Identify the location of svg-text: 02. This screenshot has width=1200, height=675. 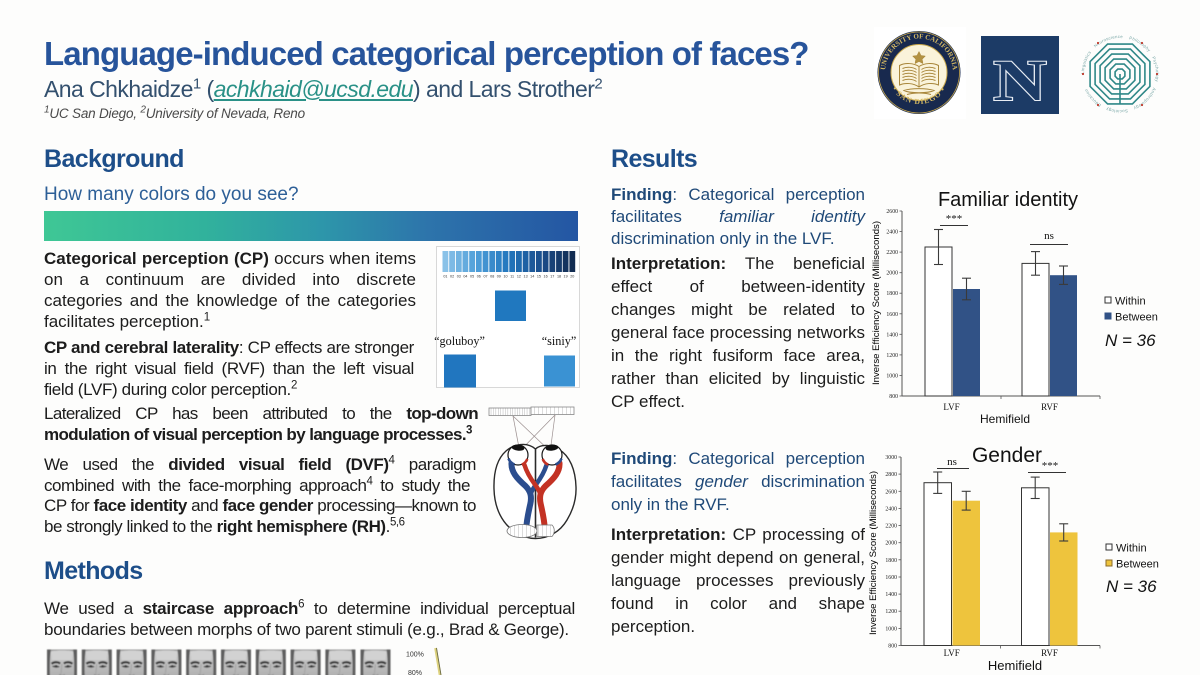
(452, 277).